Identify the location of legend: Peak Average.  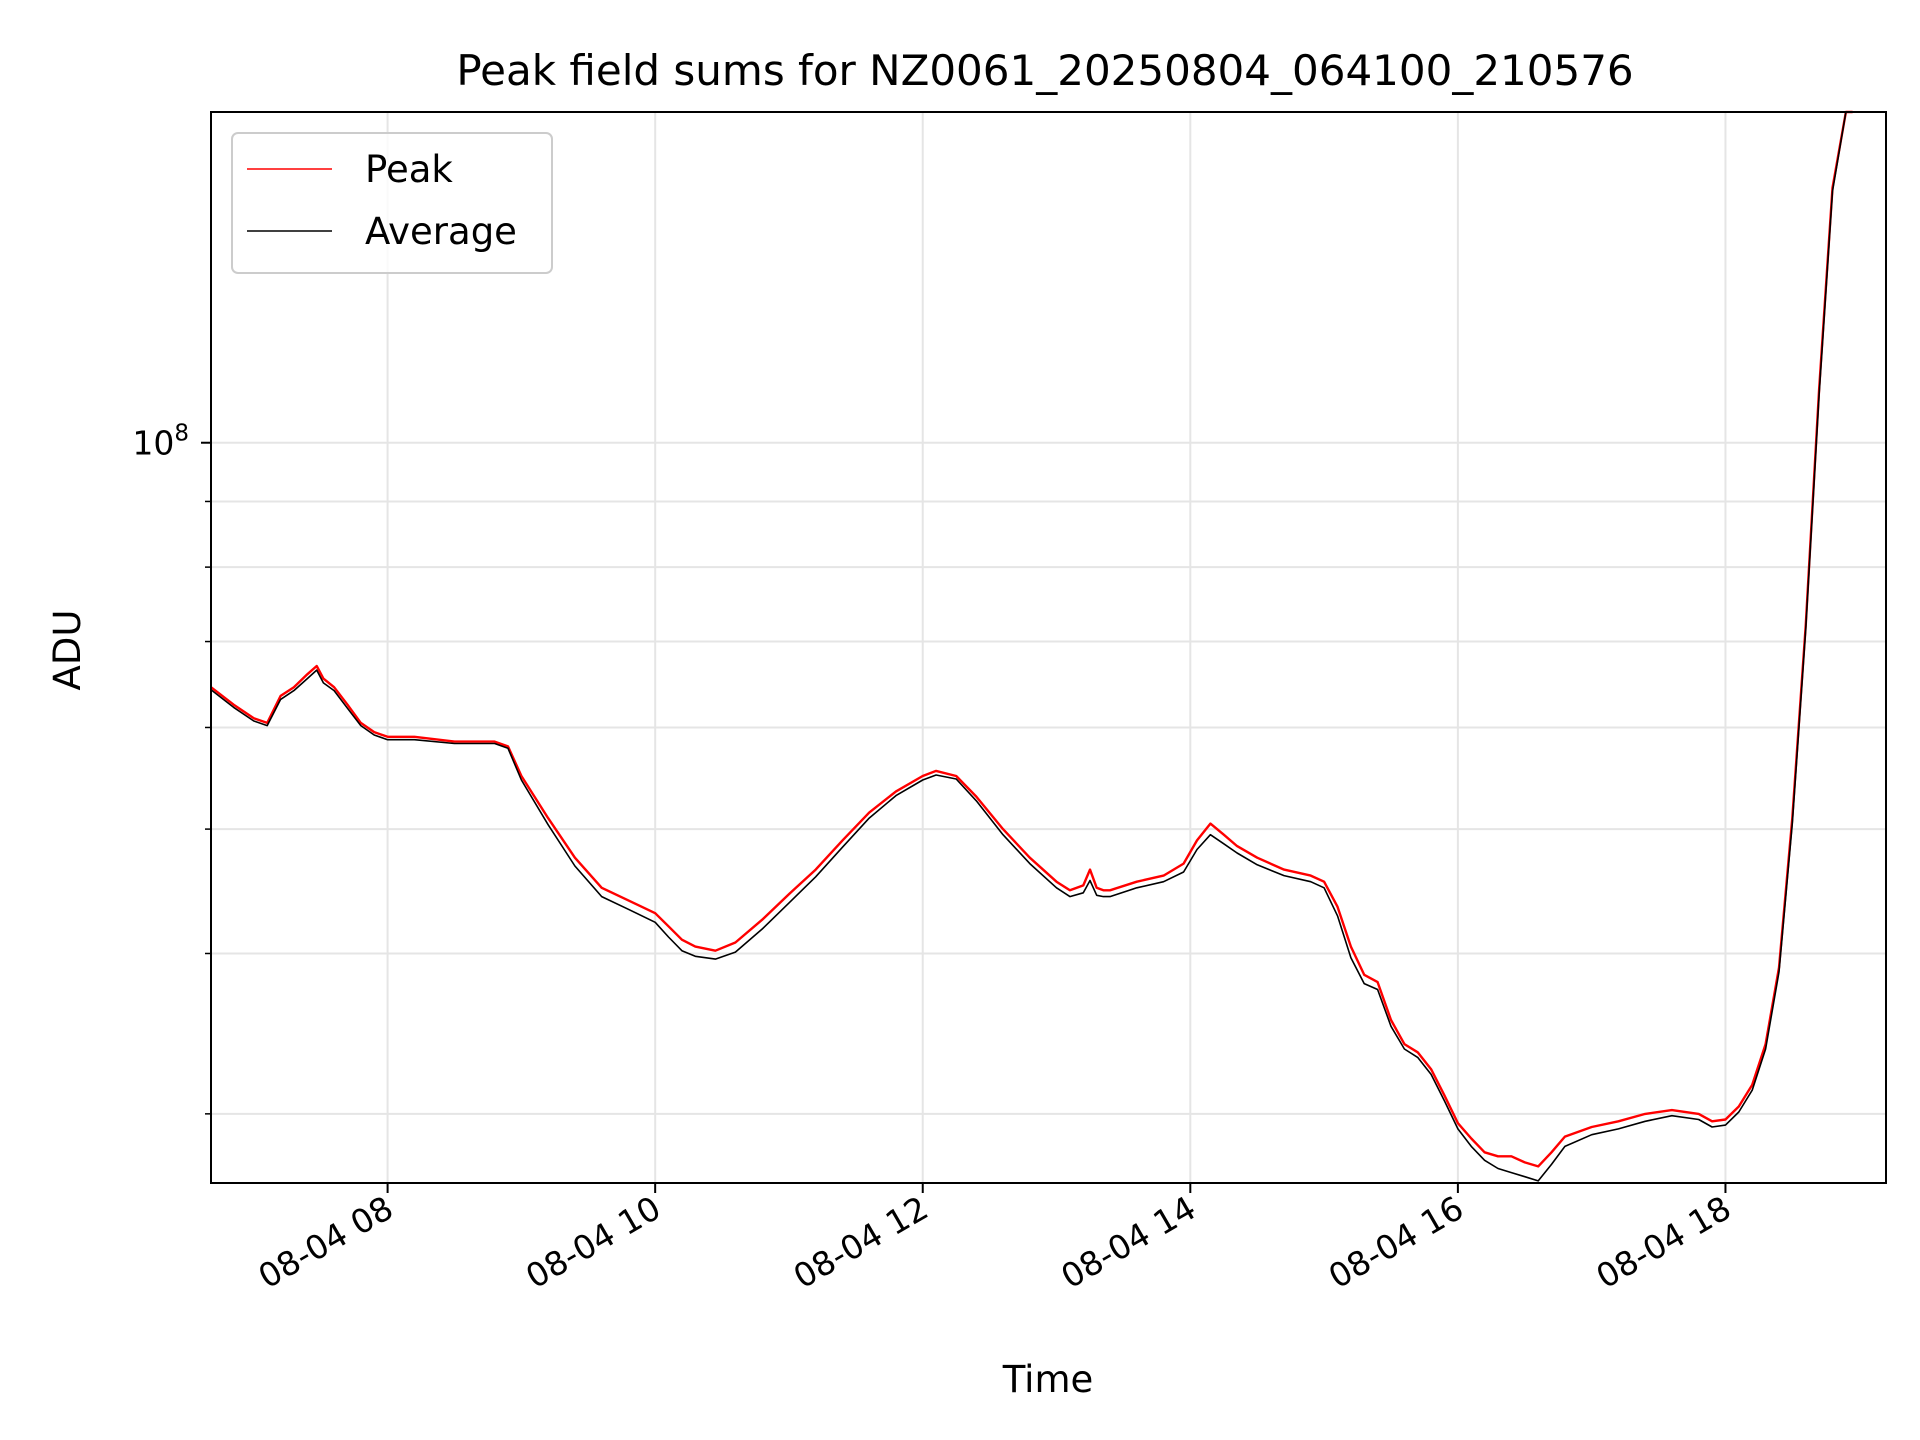
(392, 203).